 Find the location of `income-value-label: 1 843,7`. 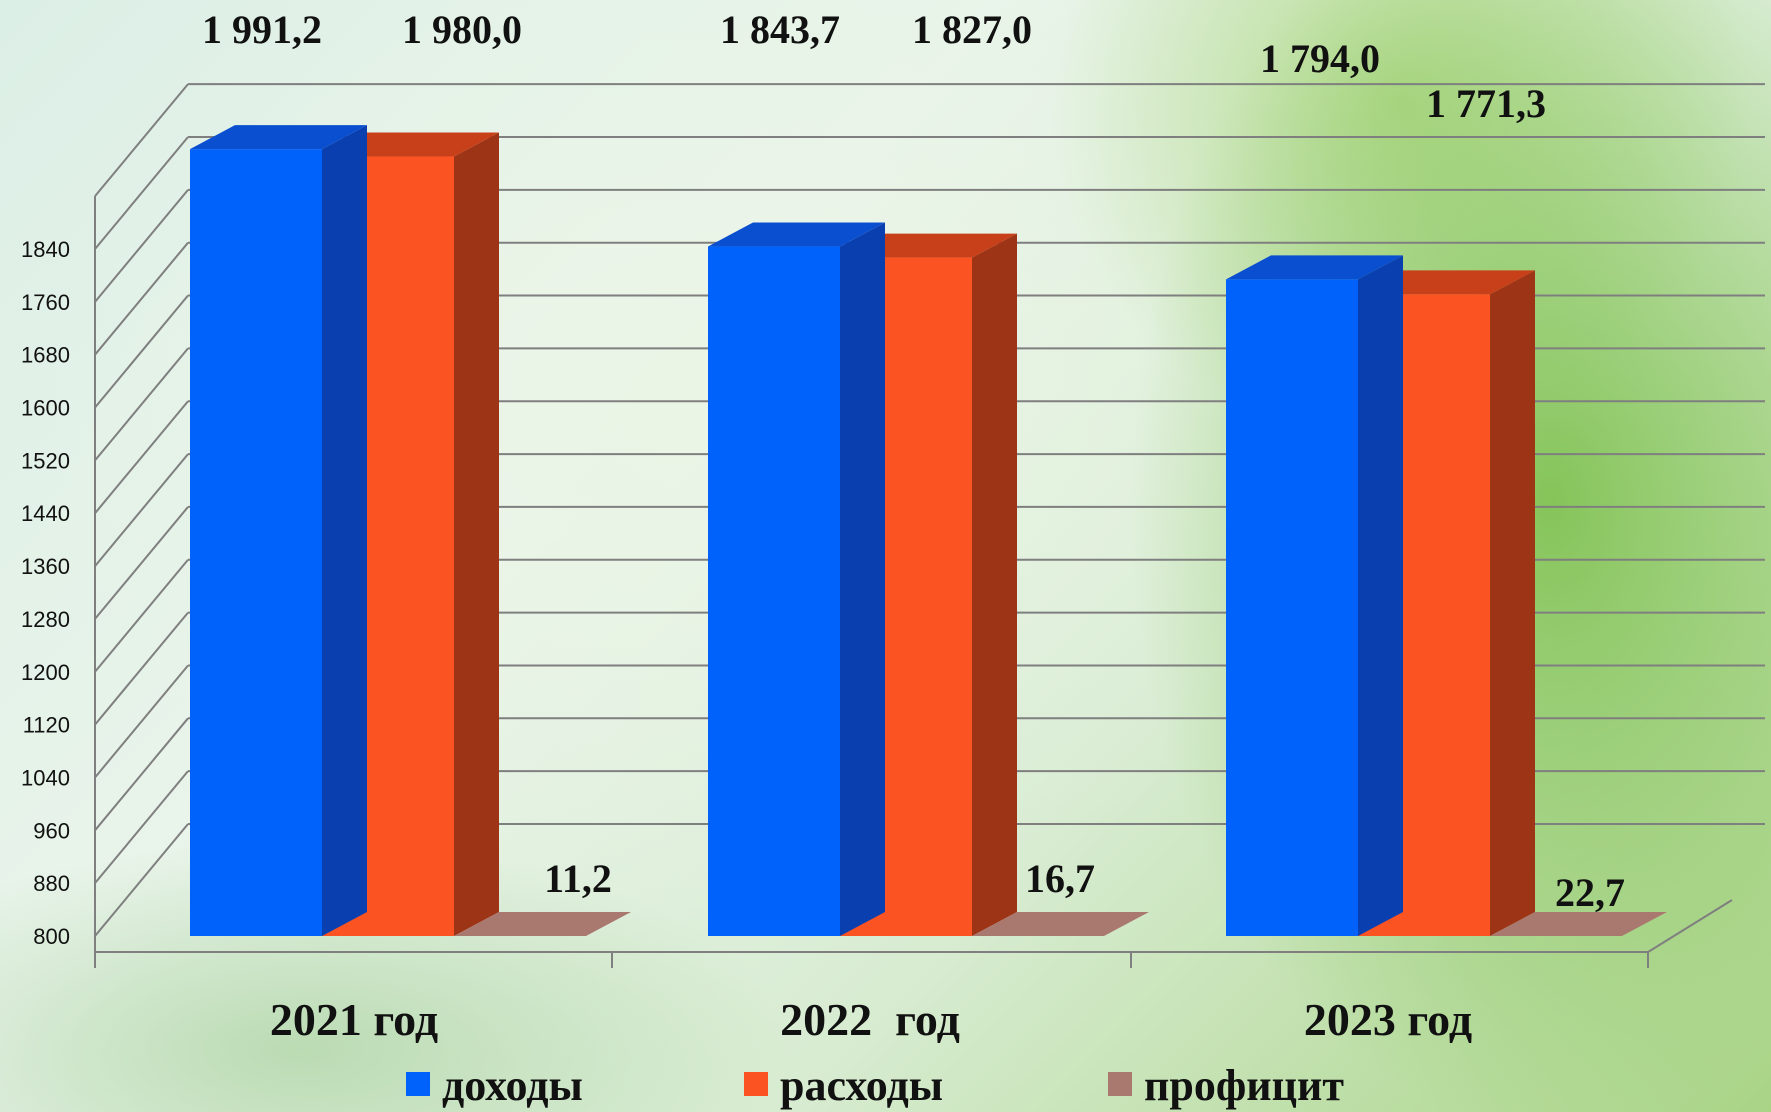

income-value-label: 1 843,7 is located at coordinates (780, 29).